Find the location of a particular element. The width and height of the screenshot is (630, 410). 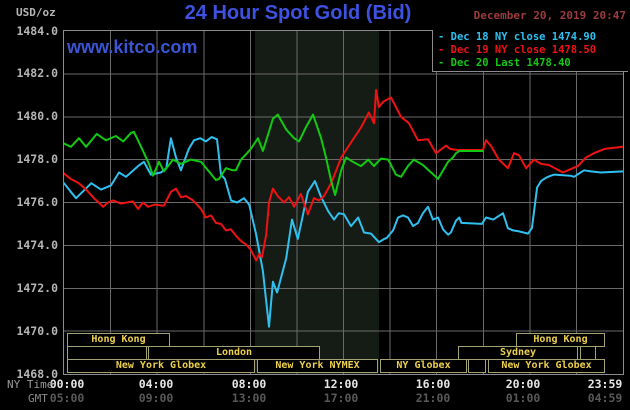

ny-time-tick-label: 23:59 is located at coordinates (605, 384).